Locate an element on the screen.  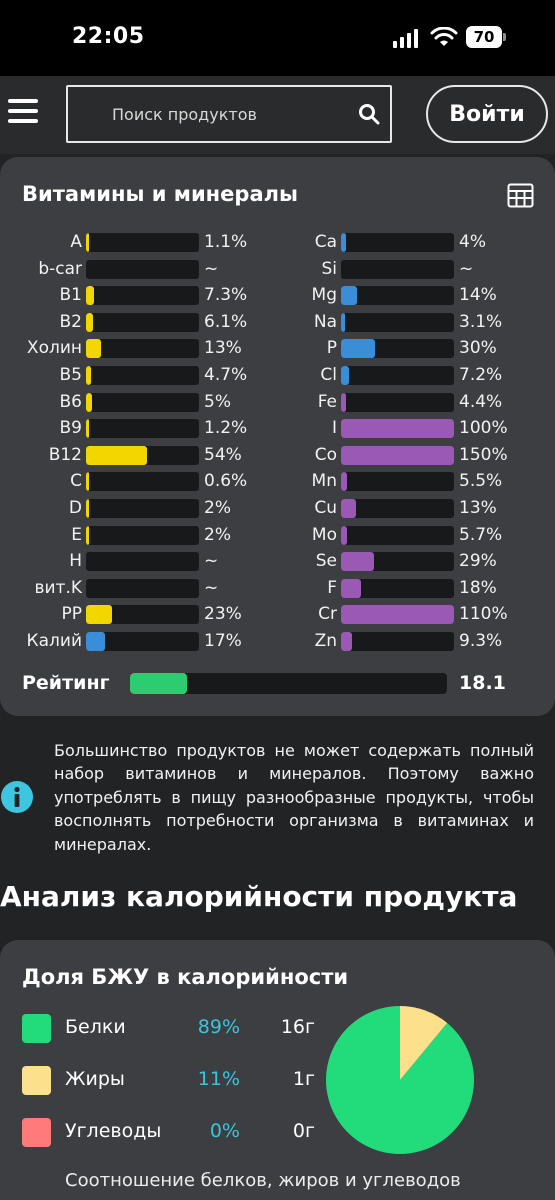
nutrient-label: Na is located at coordinates (325, 322).